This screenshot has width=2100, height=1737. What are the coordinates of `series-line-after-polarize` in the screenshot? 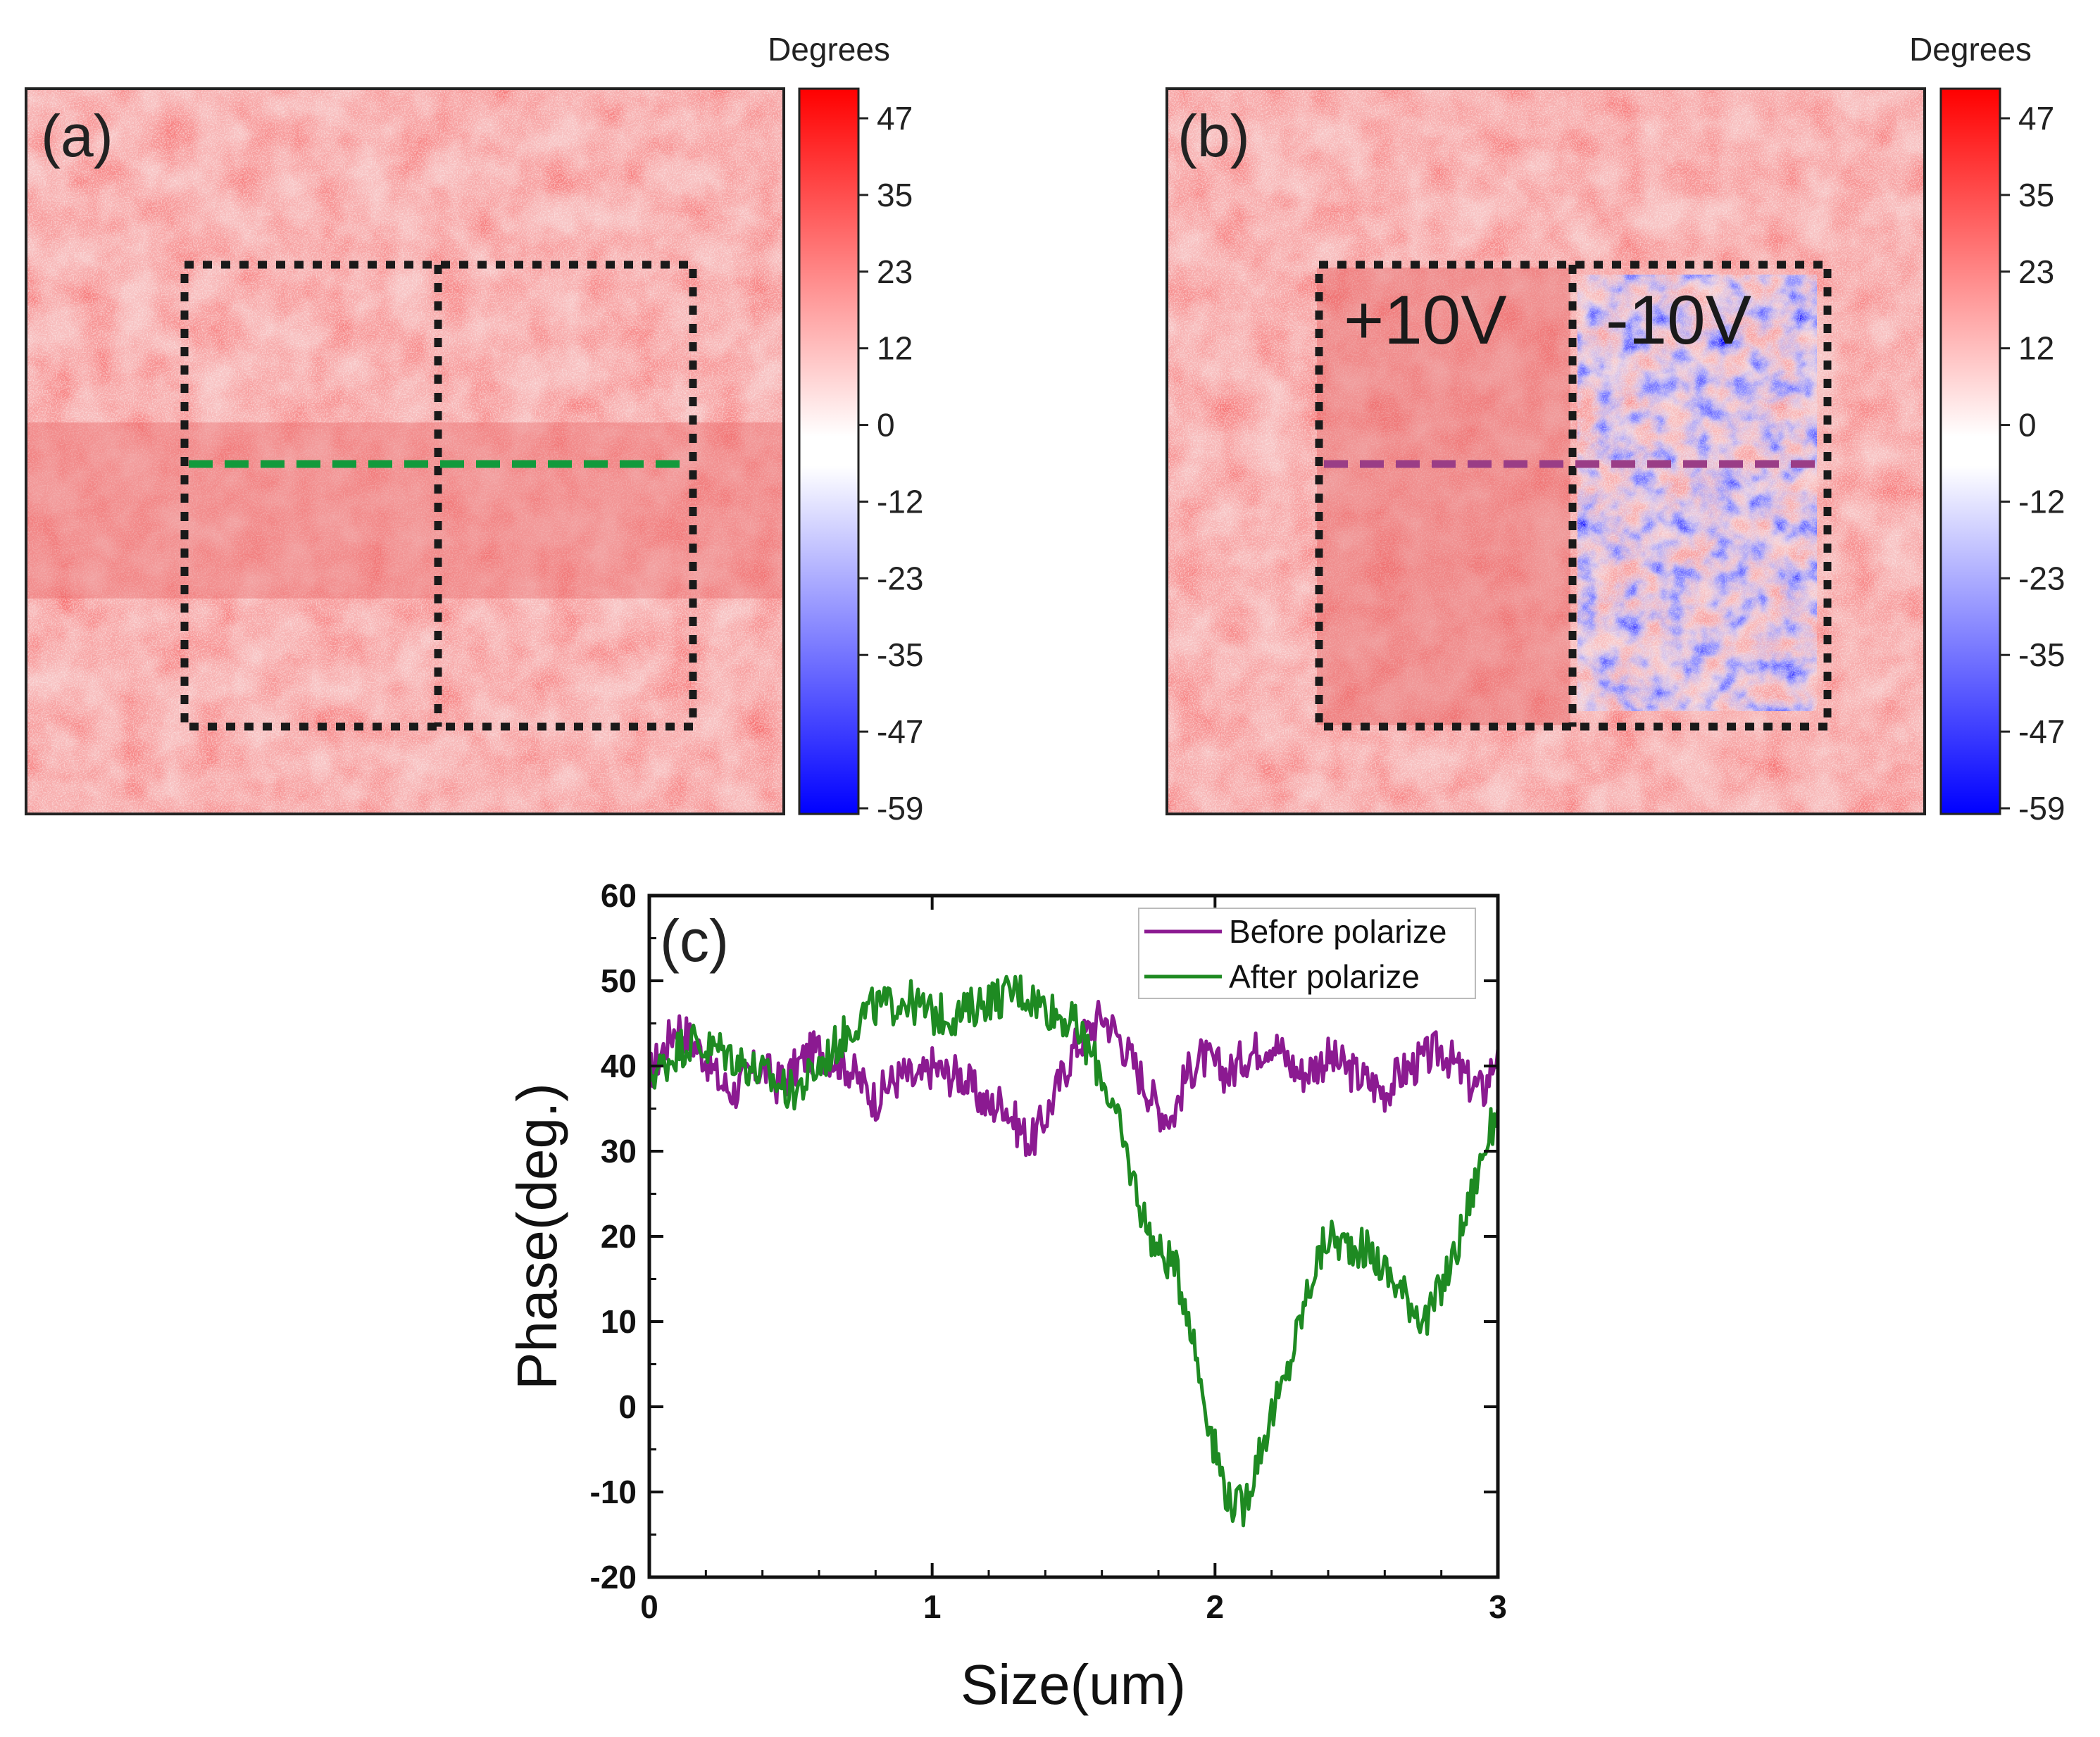 It's located at (1073, 1251).